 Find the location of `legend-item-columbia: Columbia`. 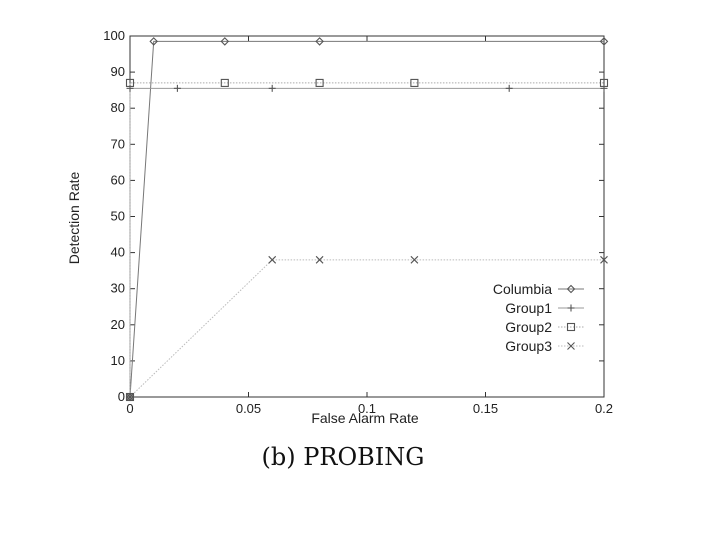

legend-item-columbia: Columbia is located at coordinates (538, 289).